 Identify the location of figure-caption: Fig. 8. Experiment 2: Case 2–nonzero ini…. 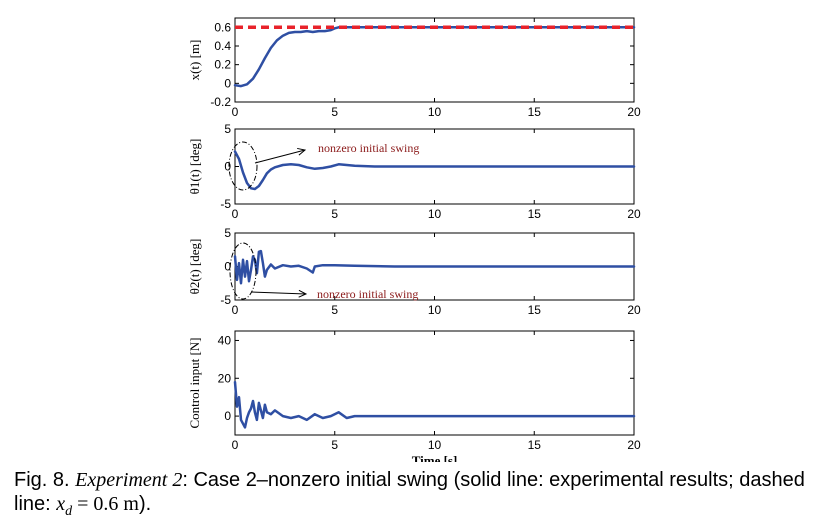
(417, 496).